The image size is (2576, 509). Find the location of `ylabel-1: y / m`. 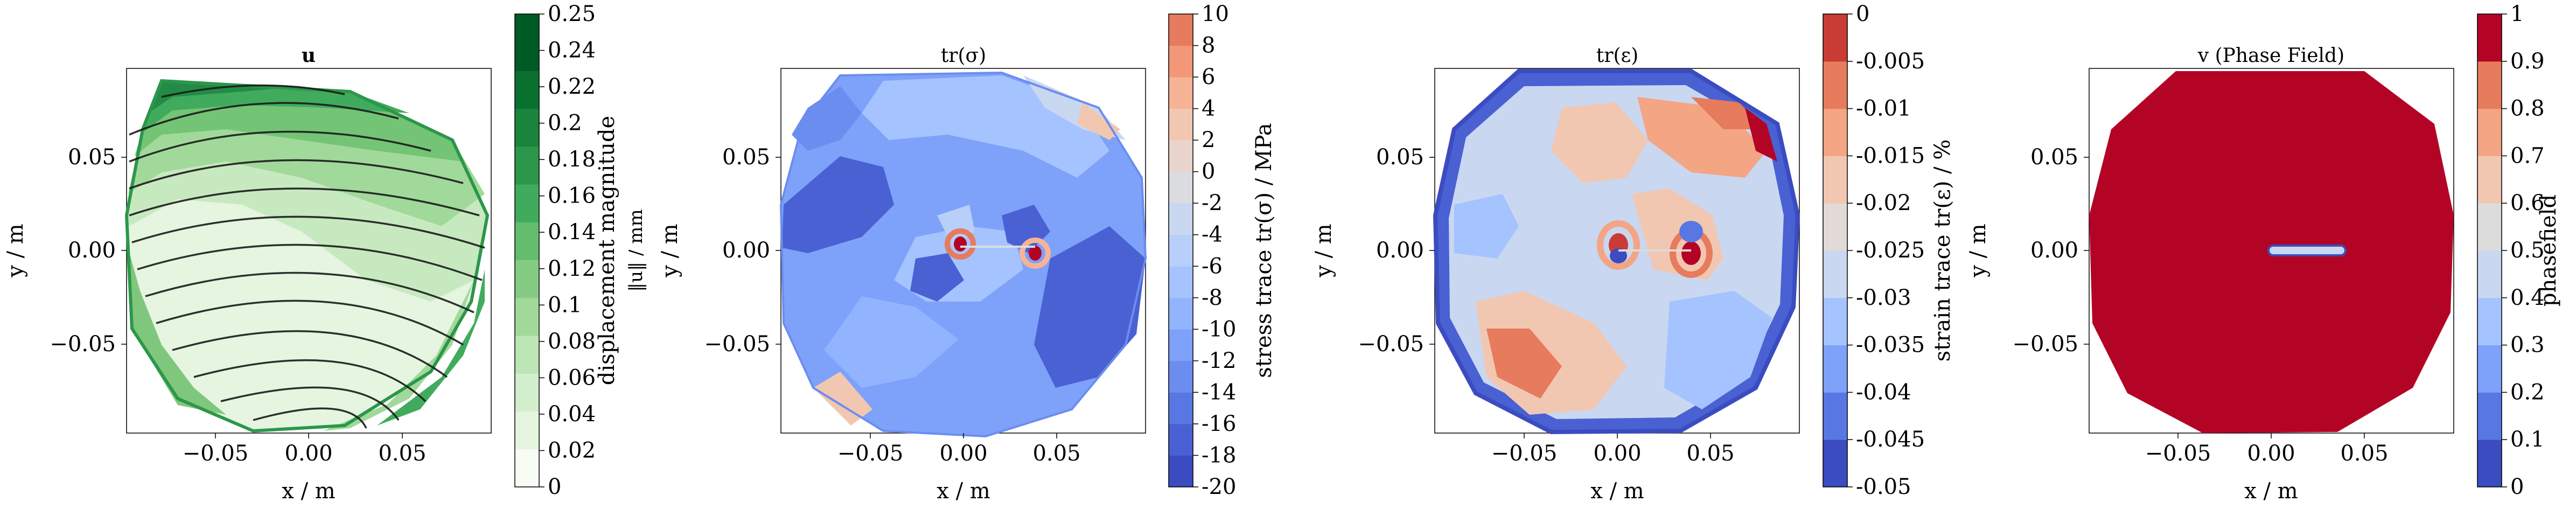

ylabel-1: y / m is located at coordinates (15, 251).